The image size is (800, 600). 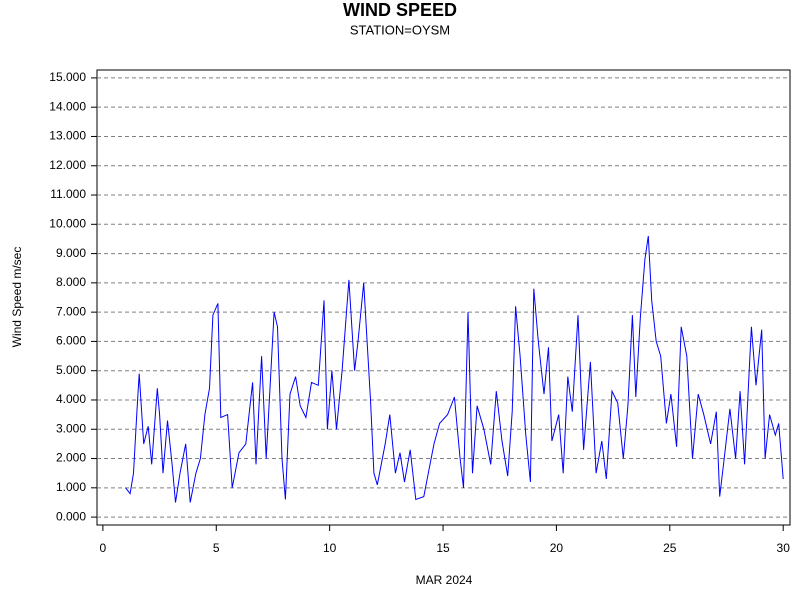 I want to click on chart-title: WIND SPEED, so click(x=400, y=10).